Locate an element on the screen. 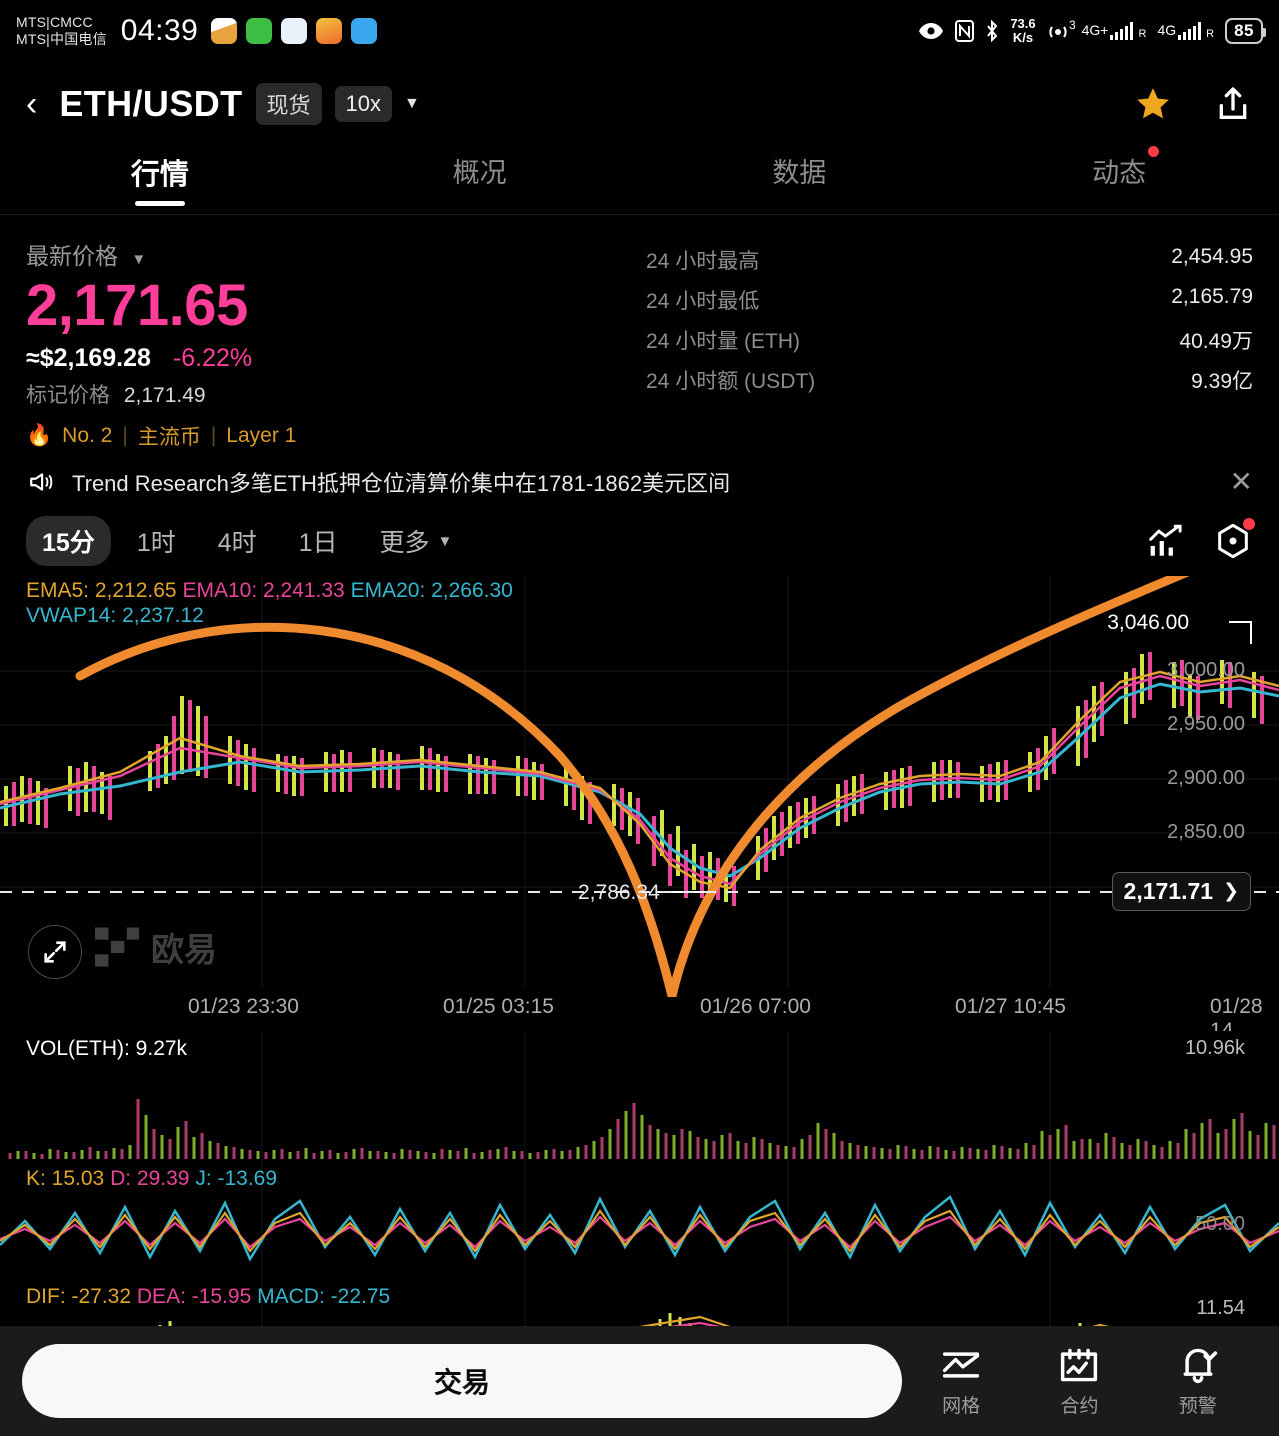 The image size is (1279, 1436). kdj-j-line is located at coordinates (639, 1228).